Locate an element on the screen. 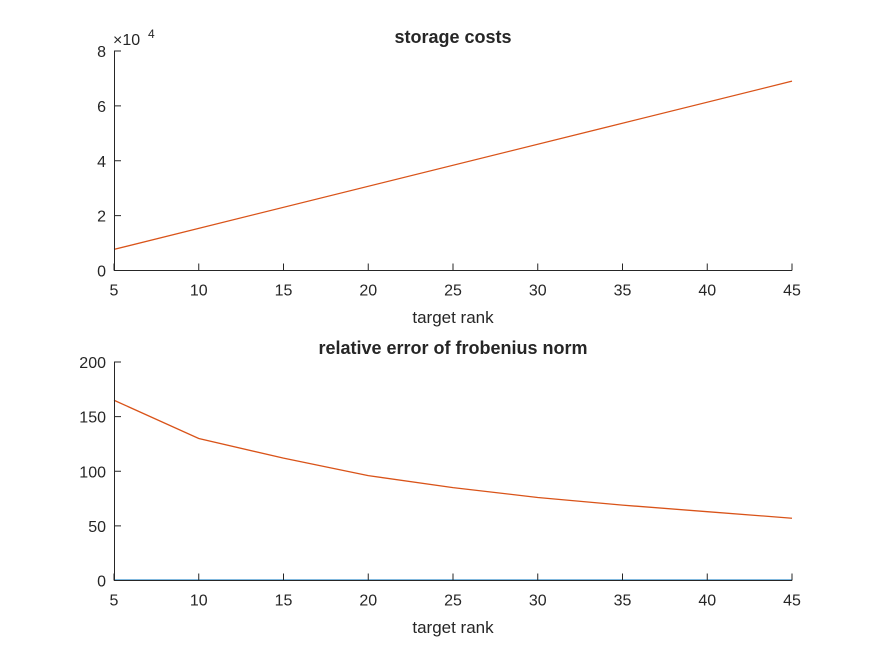  y-tick-label: 150 is located at coordinates (92, 418).